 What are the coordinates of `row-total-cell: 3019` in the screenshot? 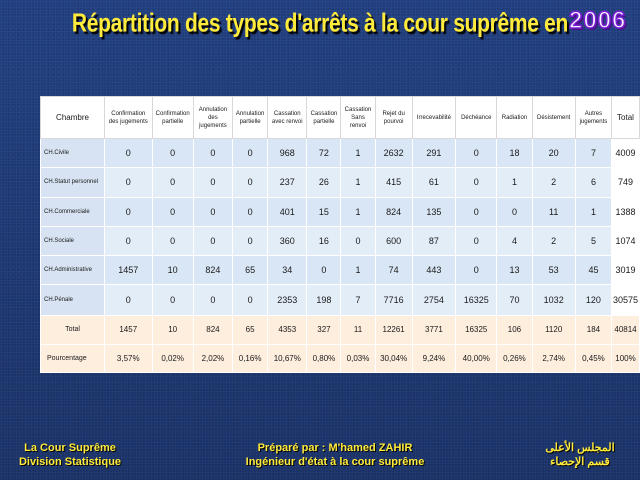 It's located at (625, 270).